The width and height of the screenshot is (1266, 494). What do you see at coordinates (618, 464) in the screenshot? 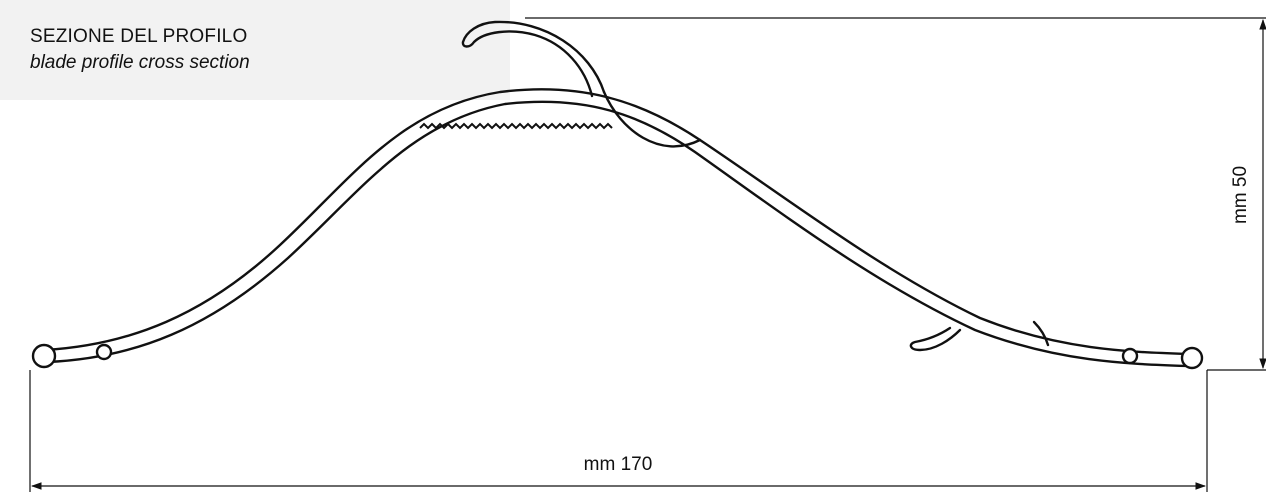
I see `width-dimension-label: mm 170` at bounding box center [618, 464].